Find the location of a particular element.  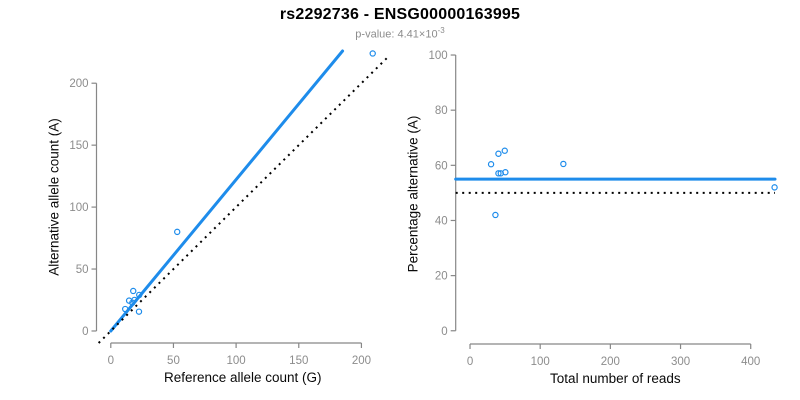

pvalue-exponent: -3 is located at coordinates (441, 30).